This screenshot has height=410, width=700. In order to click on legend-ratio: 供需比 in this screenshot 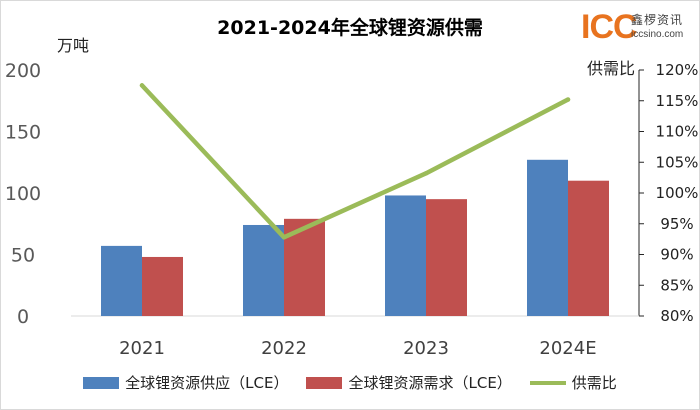, I will do `click(573, 382)`.